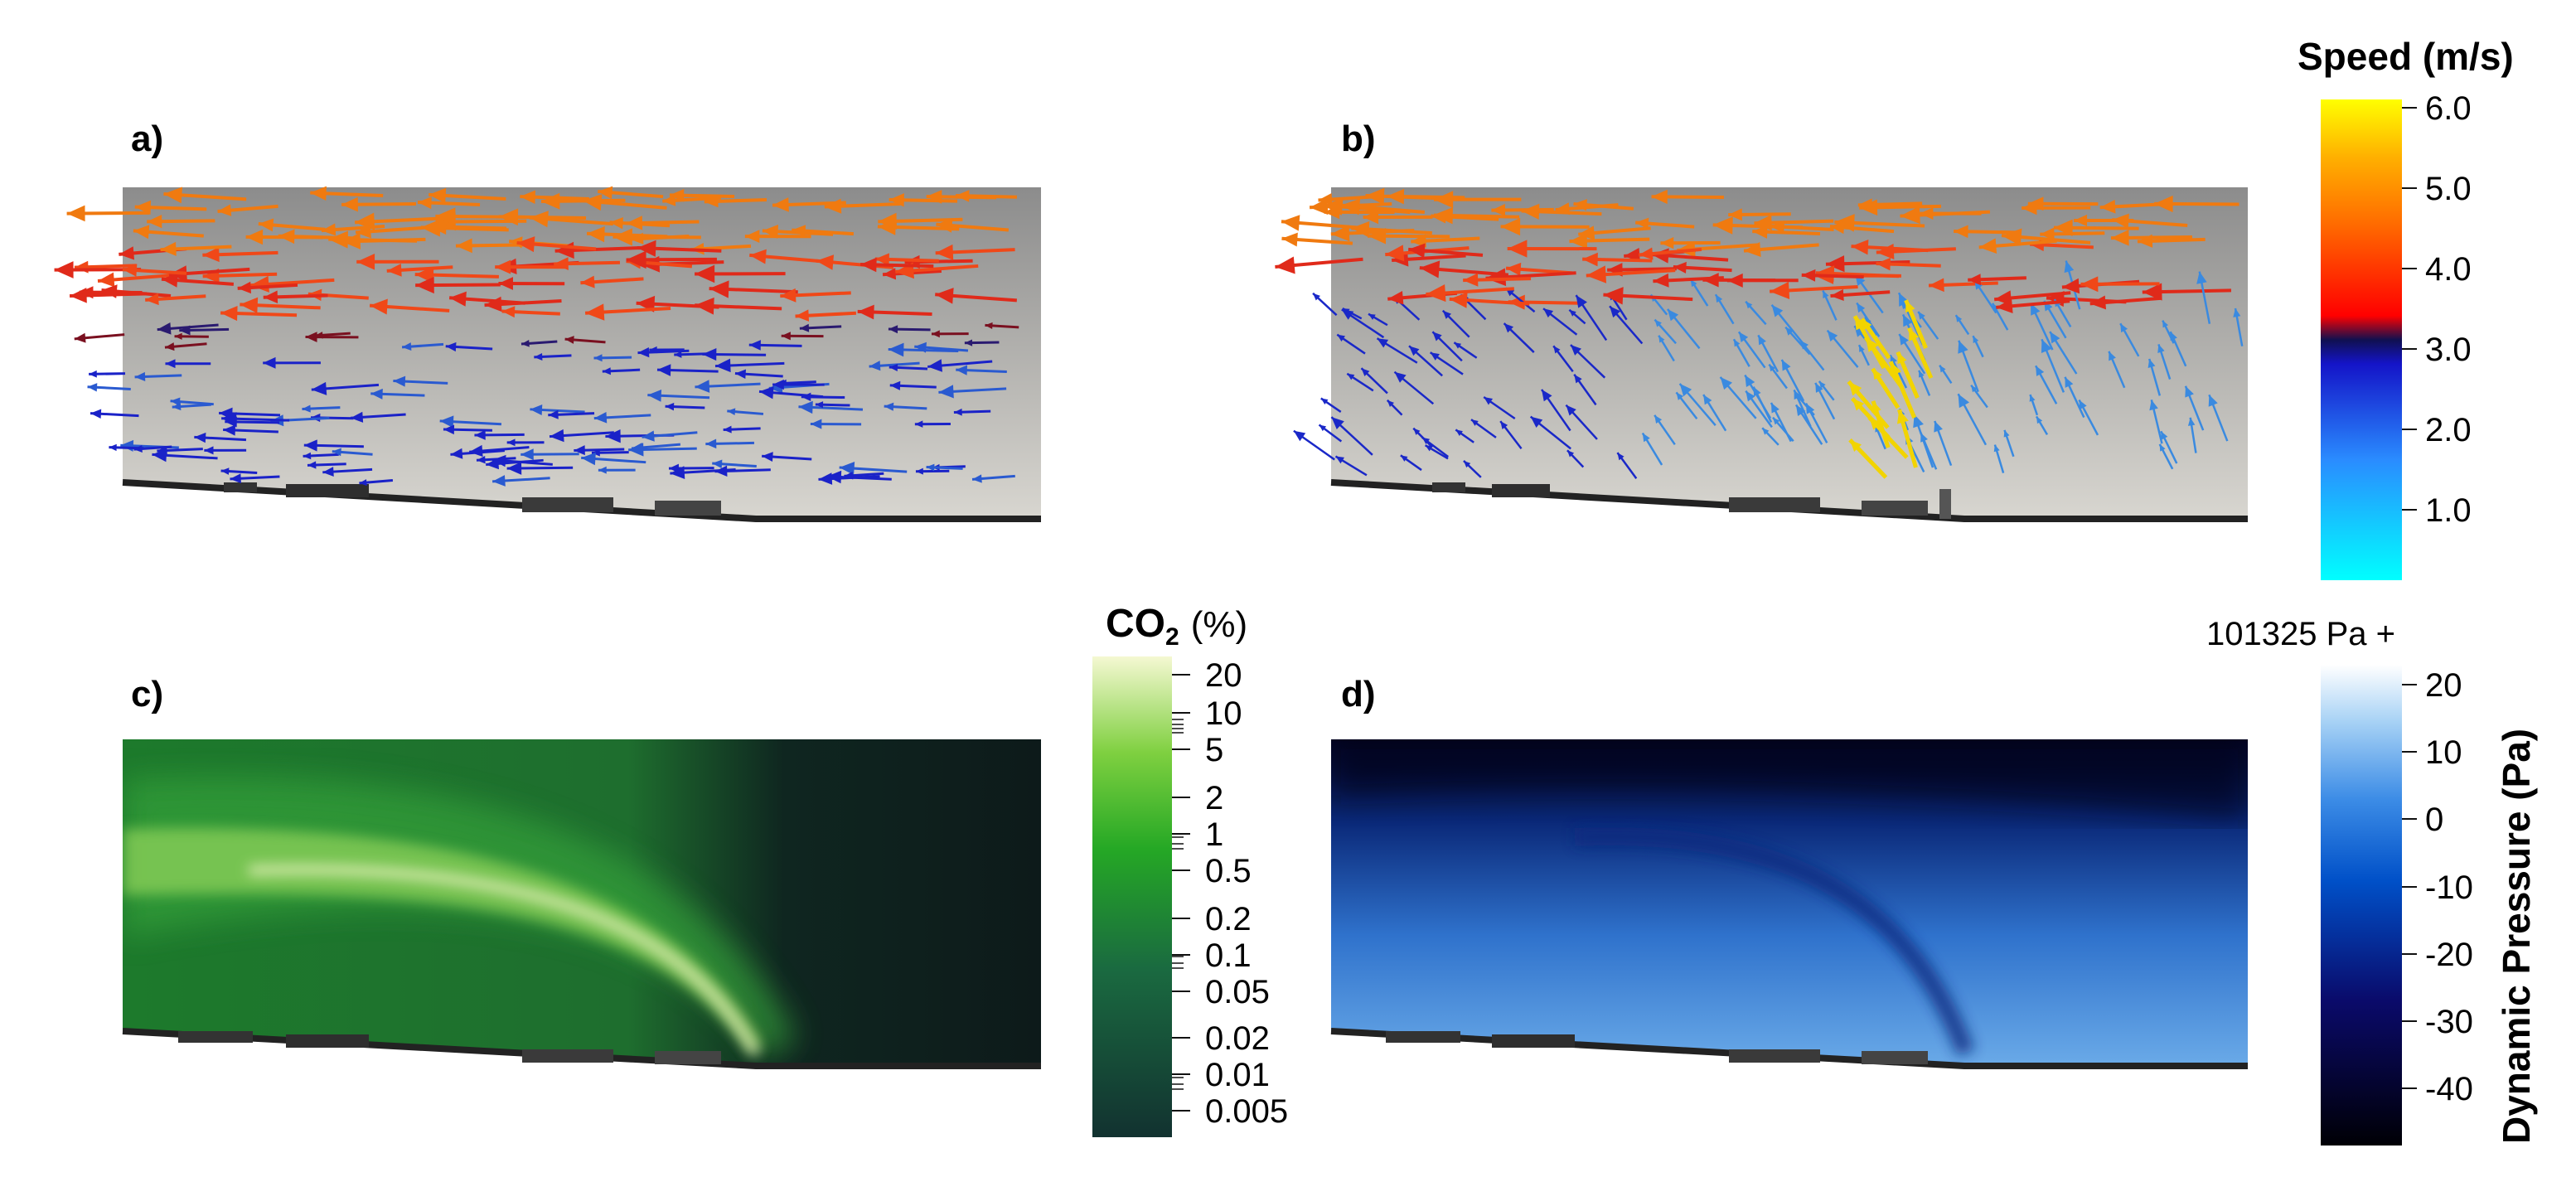  What do you see at coordinates (2448, 430) in the screenshot?
I see `speed-tick-label: 2.0` at bounding box center [2448, 430].